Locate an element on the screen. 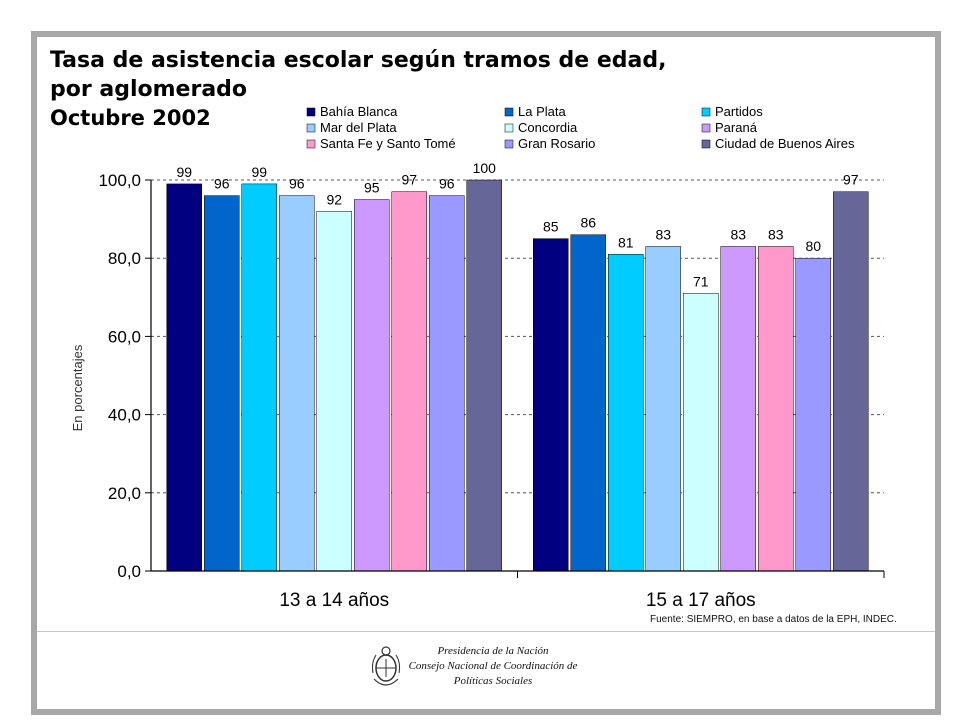 This screenshot has width=960, height=720. legend-label: Mar del Plata is located at coordinates (358, 127).